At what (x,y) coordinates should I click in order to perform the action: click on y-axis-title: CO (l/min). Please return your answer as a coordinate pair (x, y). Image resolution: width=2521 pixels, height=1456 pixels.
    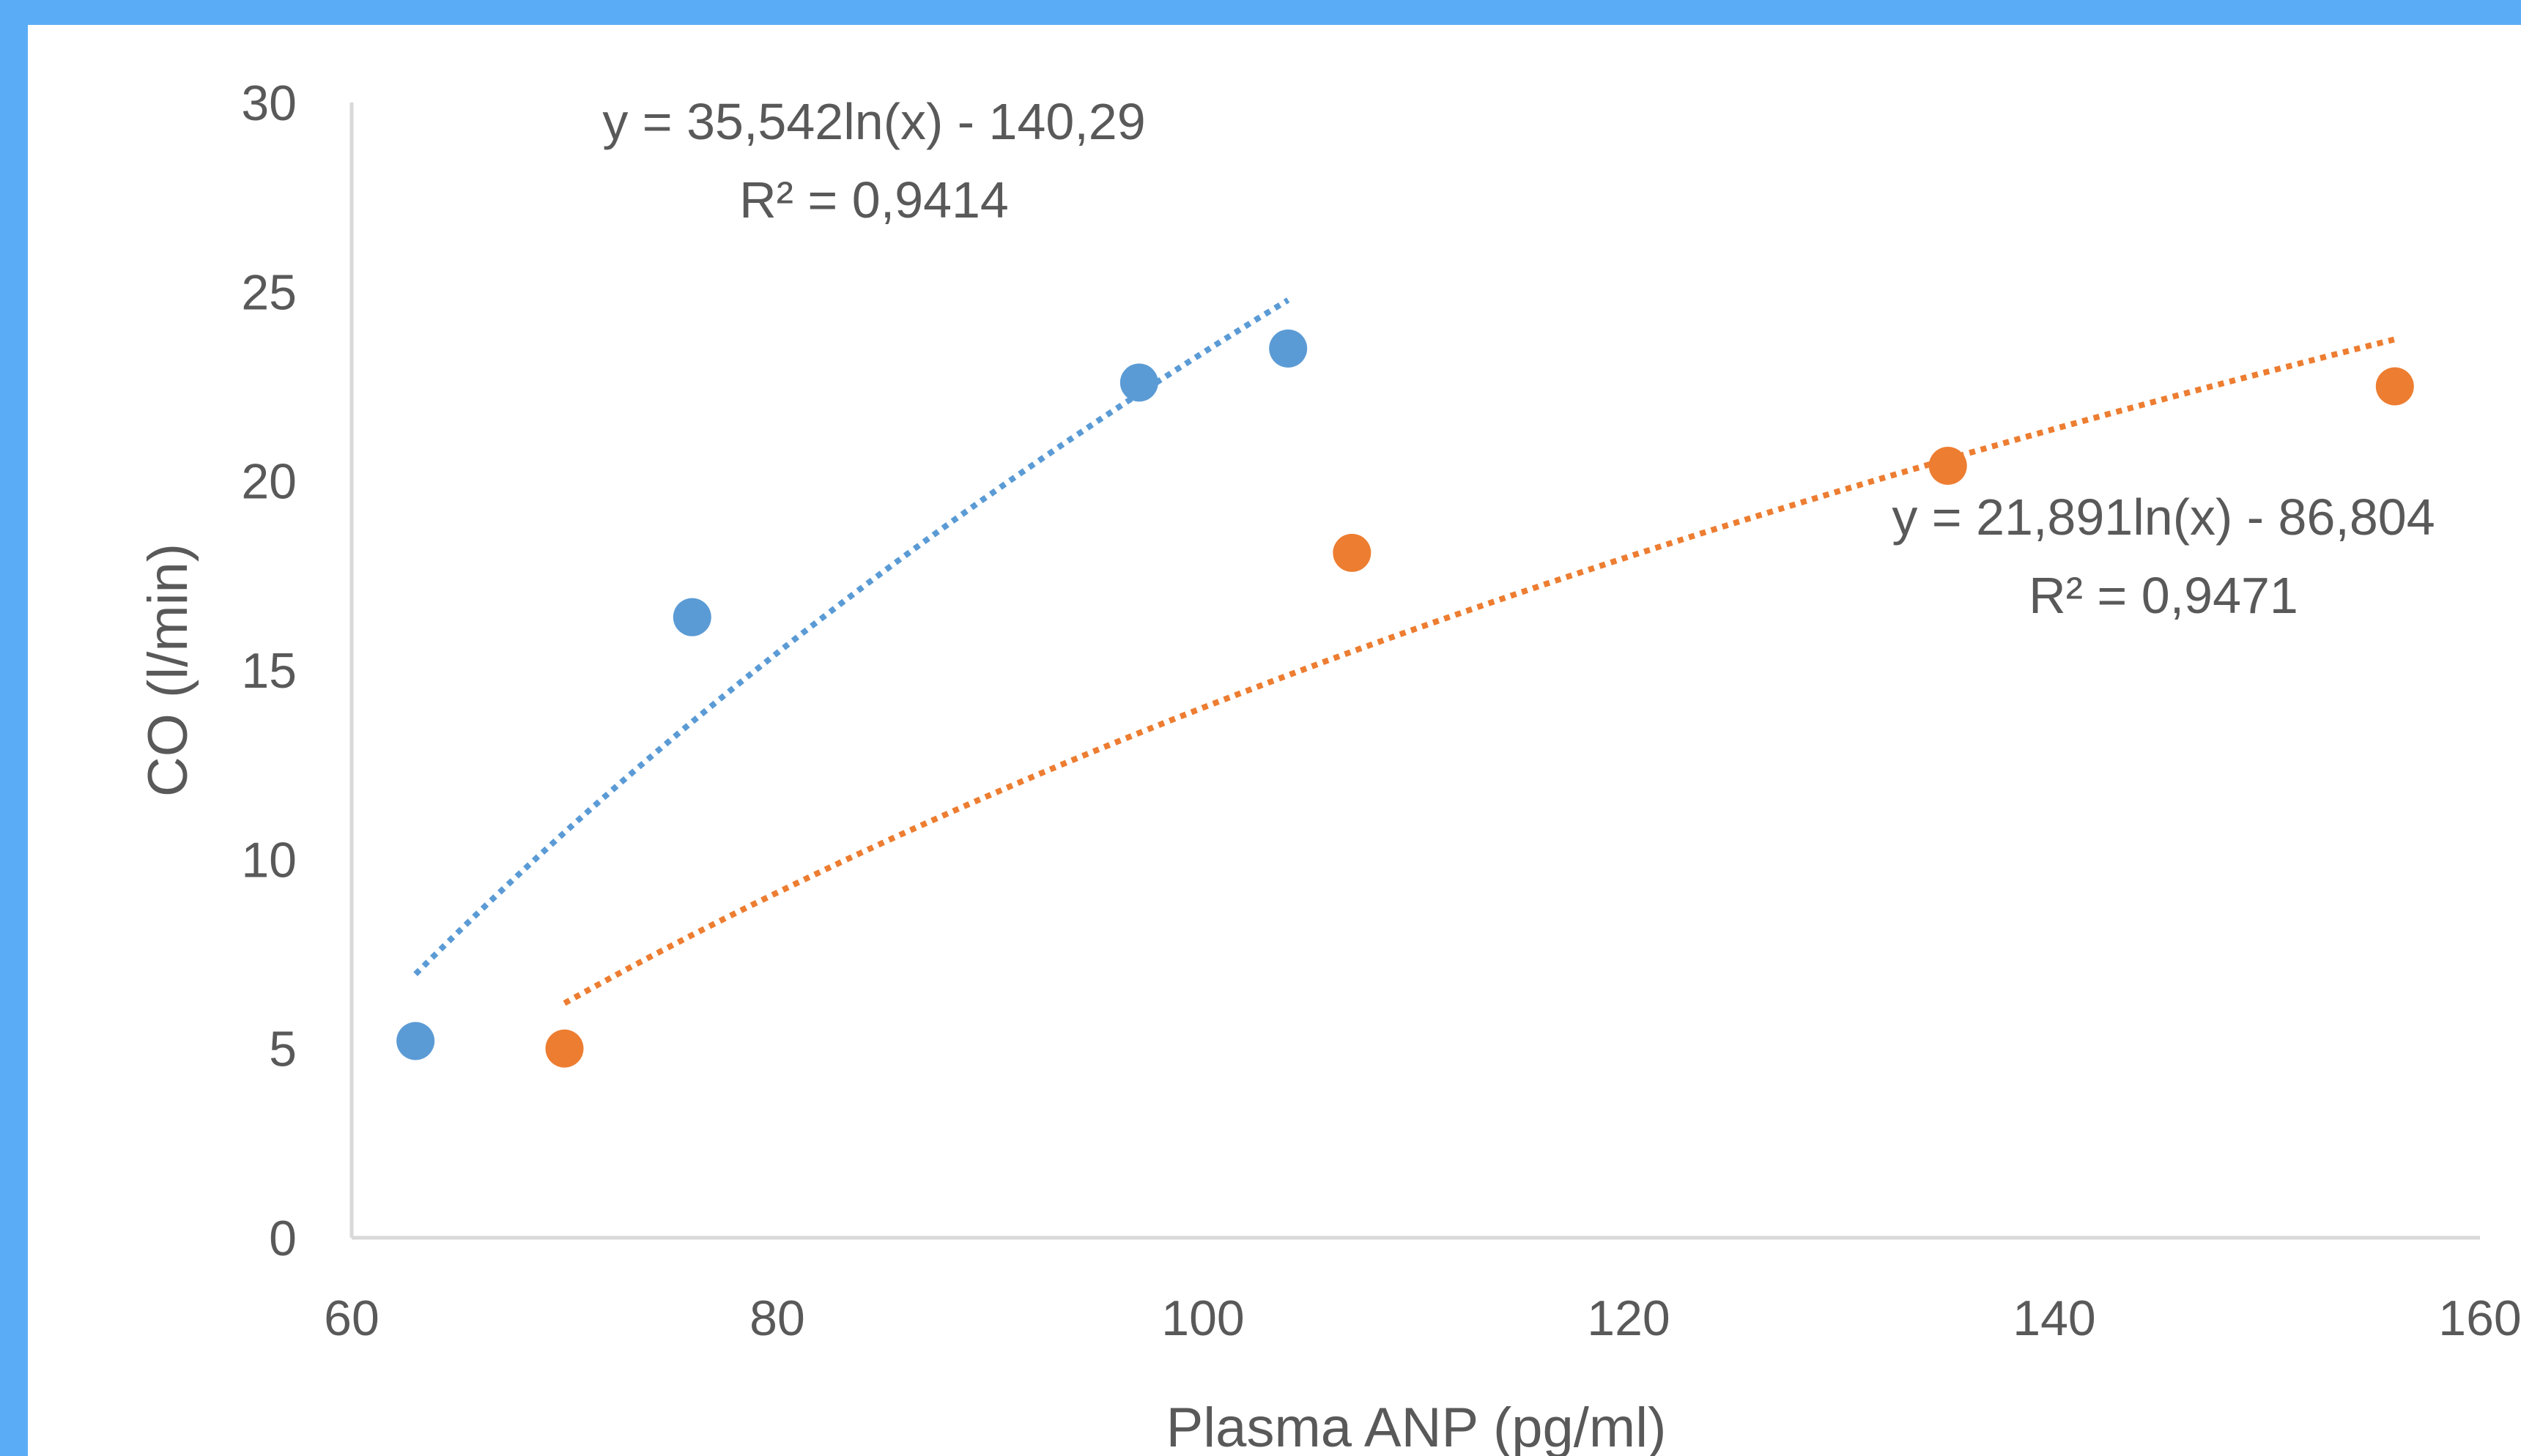
    Looking at the image, I should click on (168, 670).